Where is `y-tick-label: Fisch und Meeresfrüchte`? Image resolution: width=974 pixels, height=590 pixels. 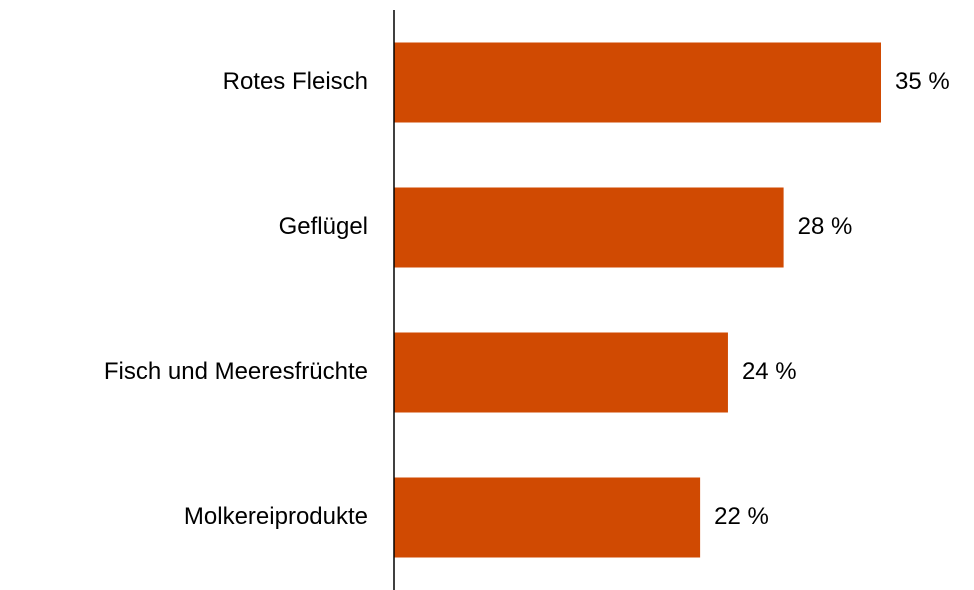 y-tick-label: Fisch und Meeresfrüchte is located at coordinates (236, 371).